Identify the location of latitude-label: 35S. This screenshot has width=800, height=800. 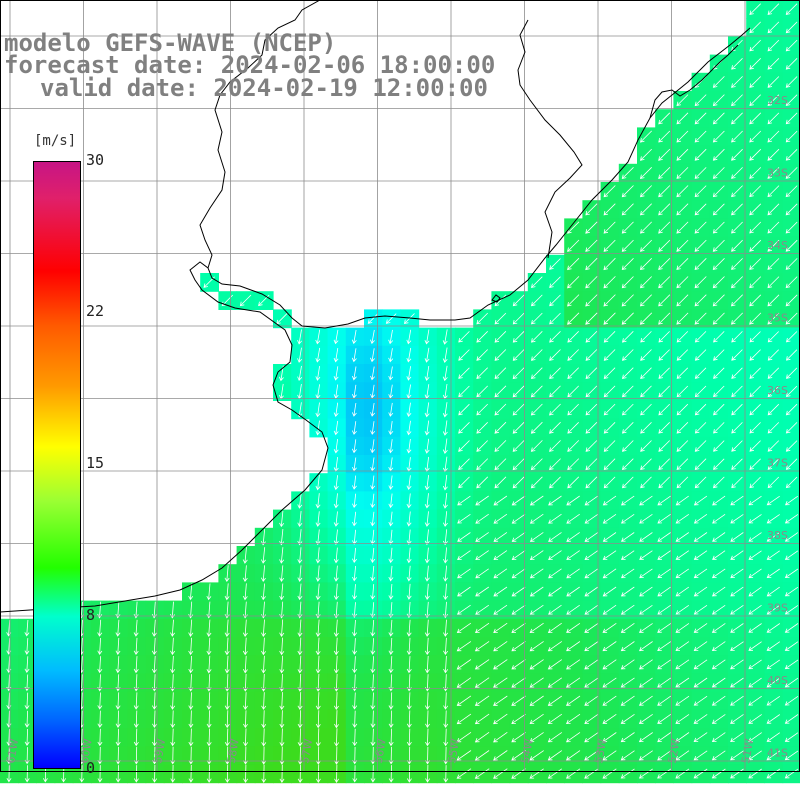
(777, 318).